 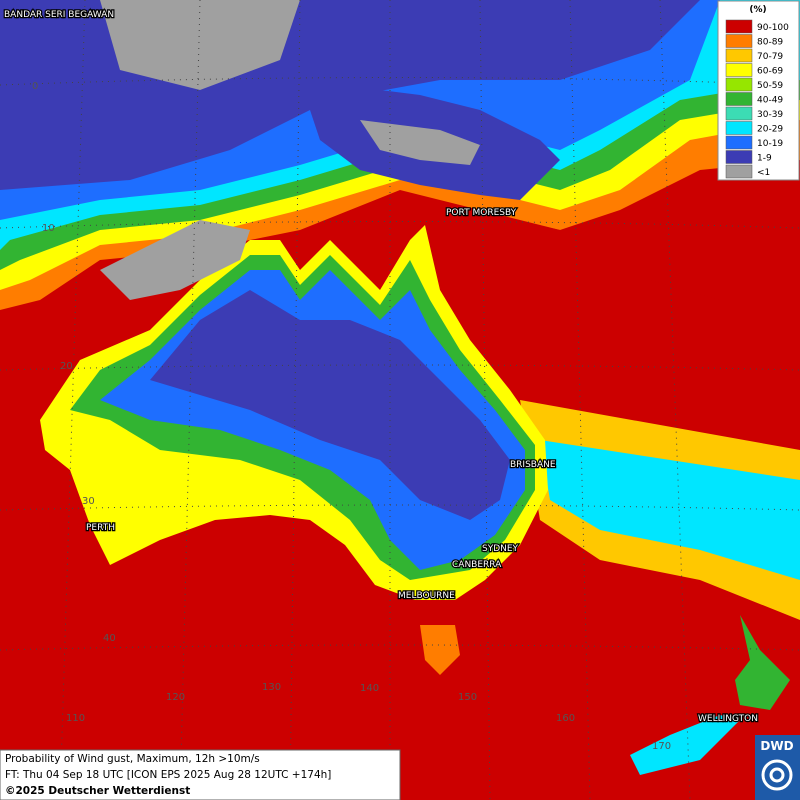 What do you see at coordinates (66, 366) in the screenshot?
I see `lat-label: 20` at bounding box center [66, 366].